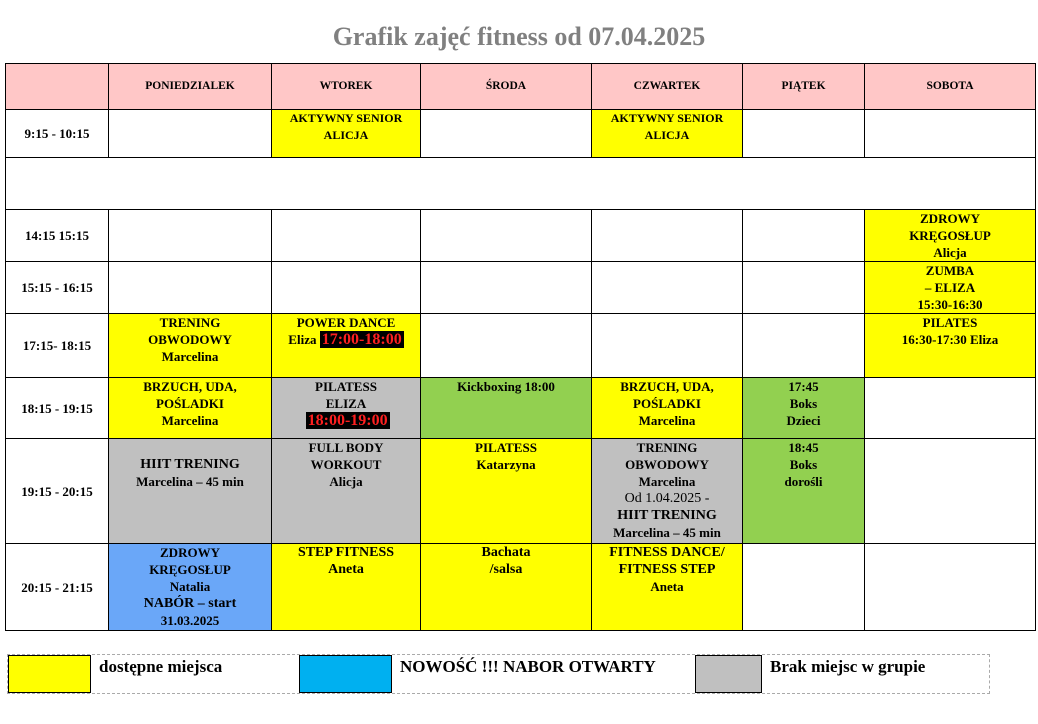  Describe the element at coordinates (667, 569) in the screenshot. I see `class-line: FITNESS STEP` at that location.